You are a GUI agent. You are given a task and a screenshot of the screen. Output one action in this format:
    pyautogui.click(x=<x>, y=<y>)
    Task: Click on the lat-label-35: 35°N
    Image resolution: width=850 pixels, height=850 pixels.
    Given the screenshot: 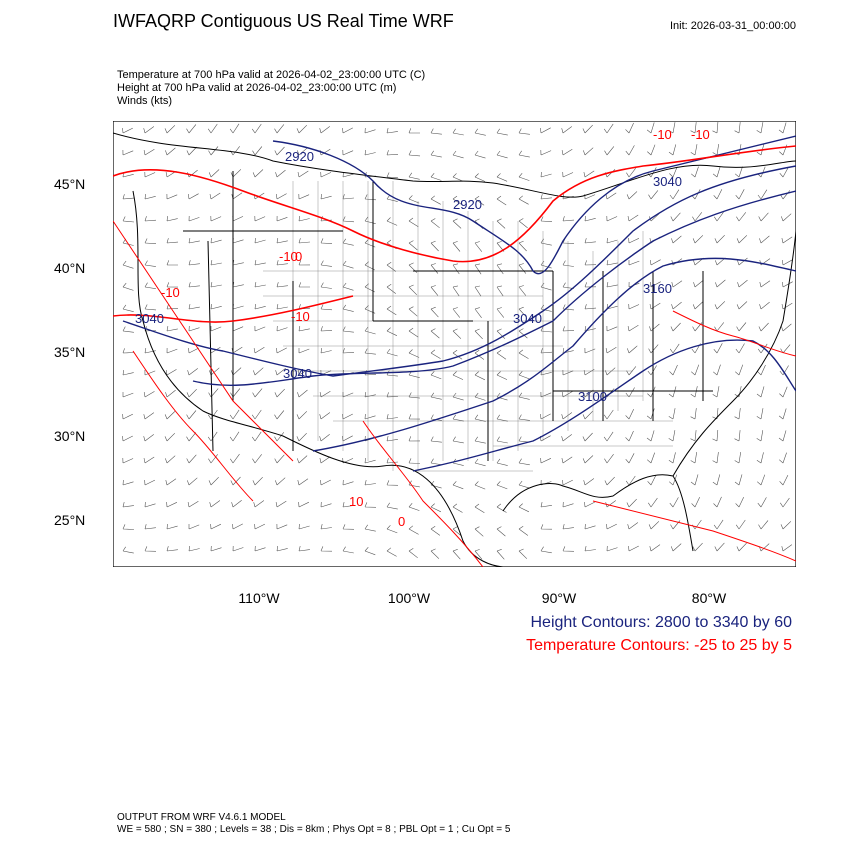 What is the action you would take?
    pyautogui.click(x=70, y=352)
    